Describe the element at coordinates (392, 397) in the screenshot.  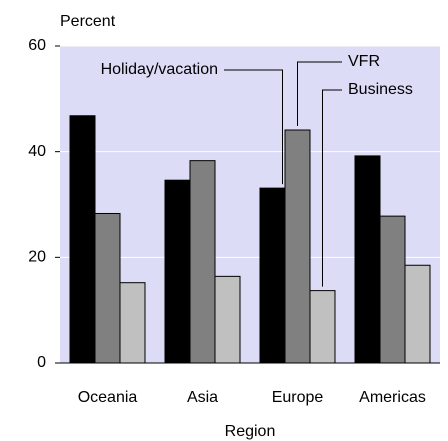
I see `x-tick-label: Americas` at that location.